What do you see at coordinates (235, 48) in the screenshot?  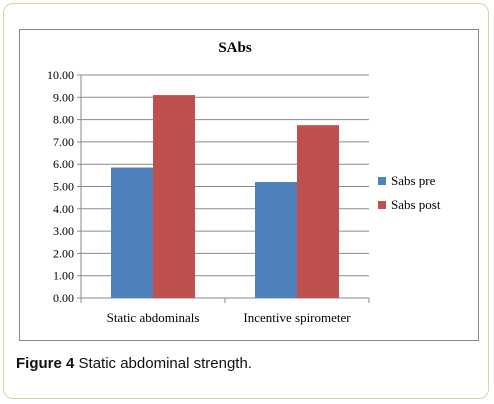 I see `chart-title: SAbs` at bounding box center [235, 48].